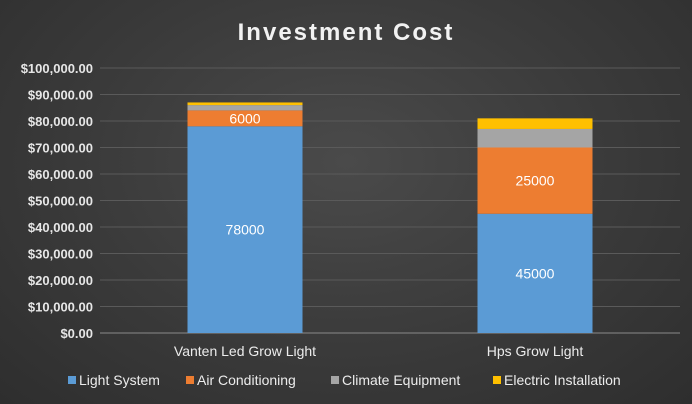 This screenshot has width=692, height=404. I want to click on data-label: 78000, so click(245, 230).